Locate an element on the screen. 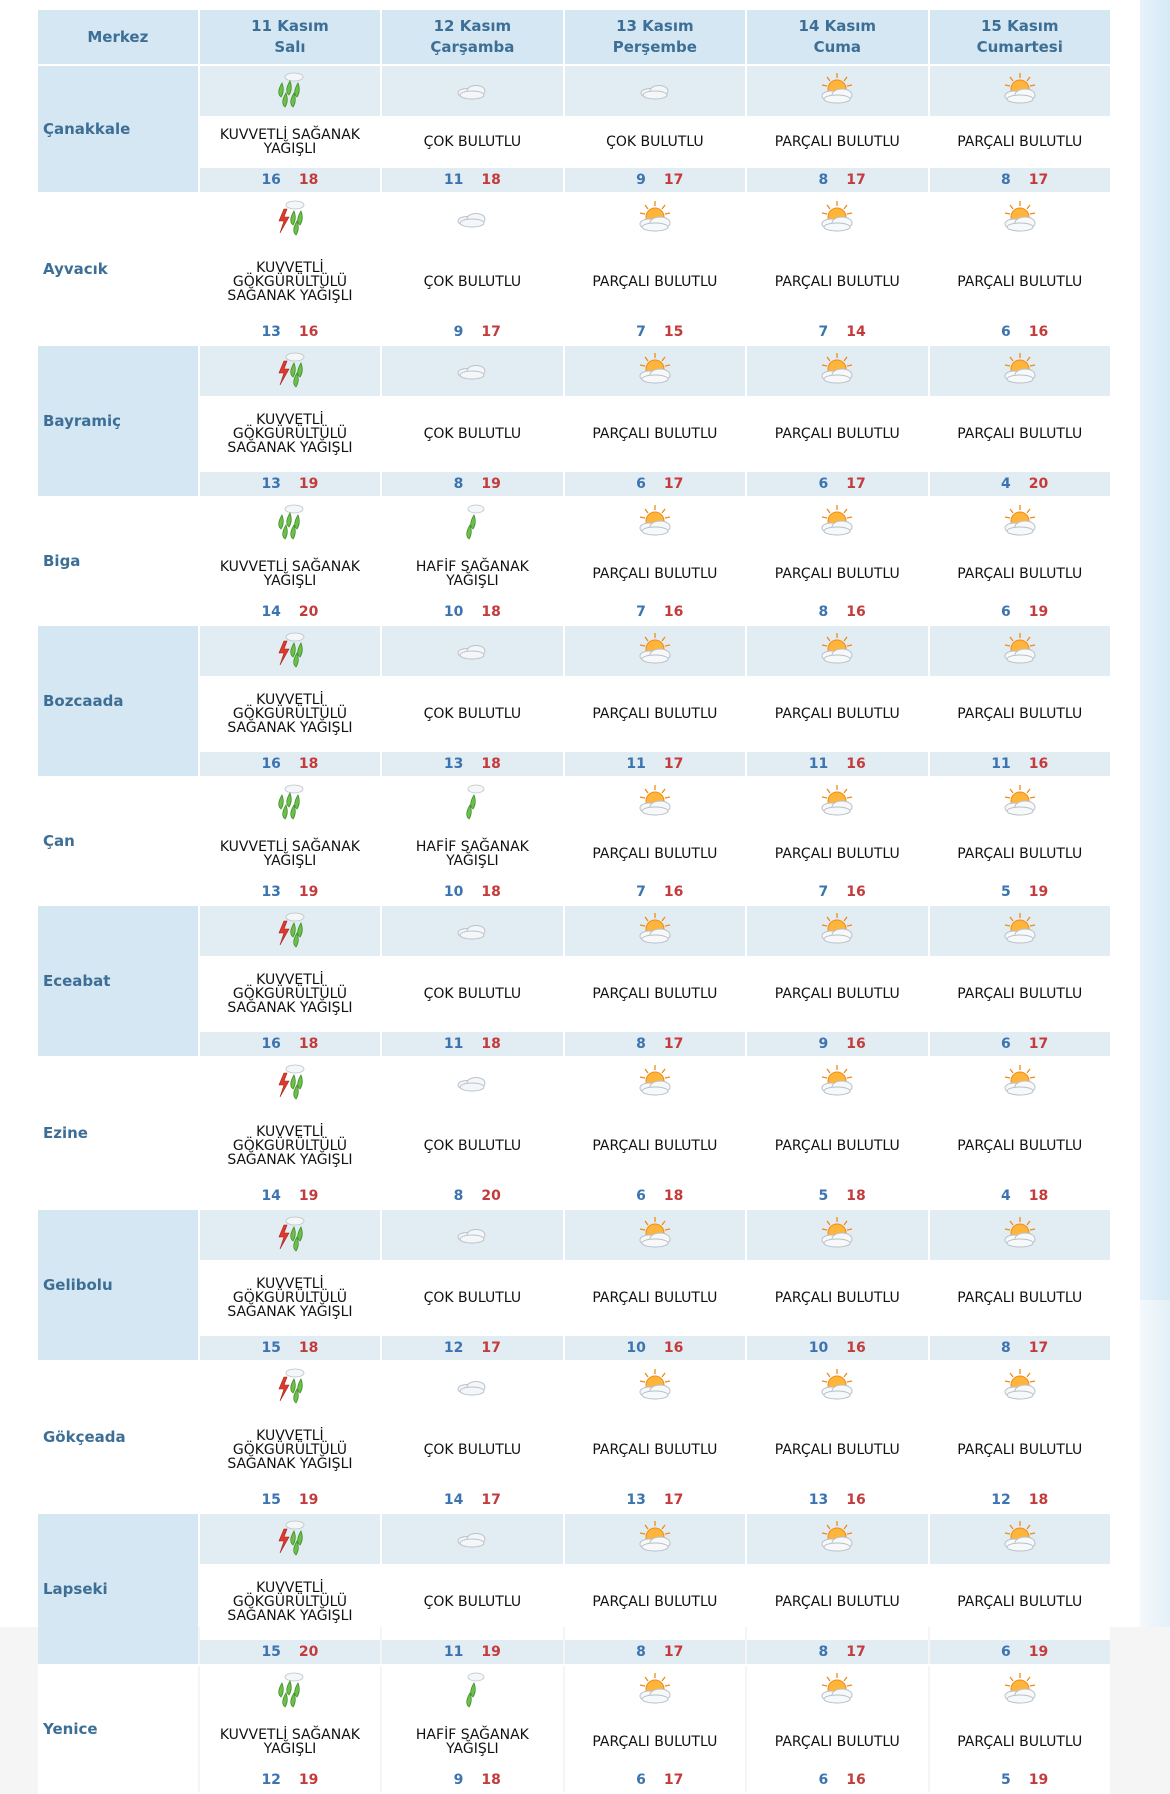 This screenshot has height=1794, width=1170. max-temperature: 16 is located at coordinates (308, 332).